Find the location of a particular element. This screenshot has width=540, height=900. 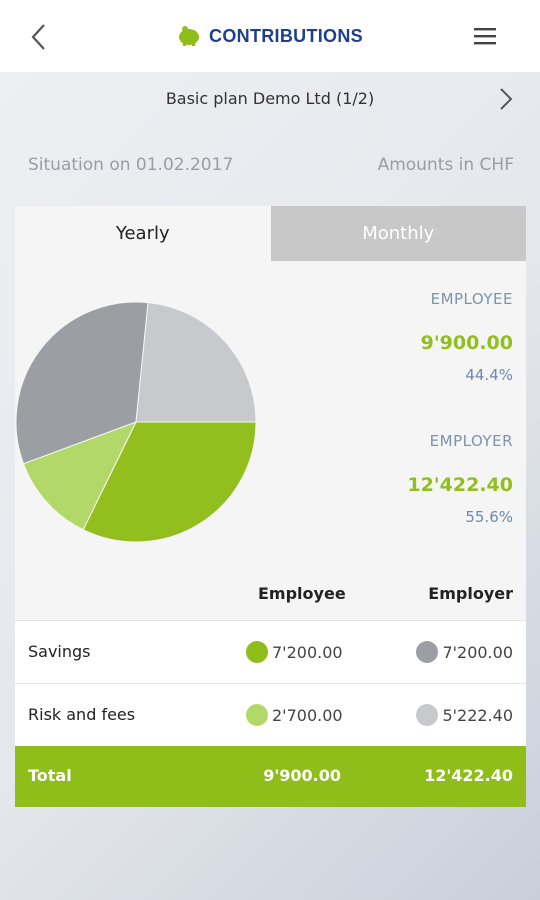

employee-summary: EMPLOYEE 9'900.00 44.4% is located at coordinates (467, 337).